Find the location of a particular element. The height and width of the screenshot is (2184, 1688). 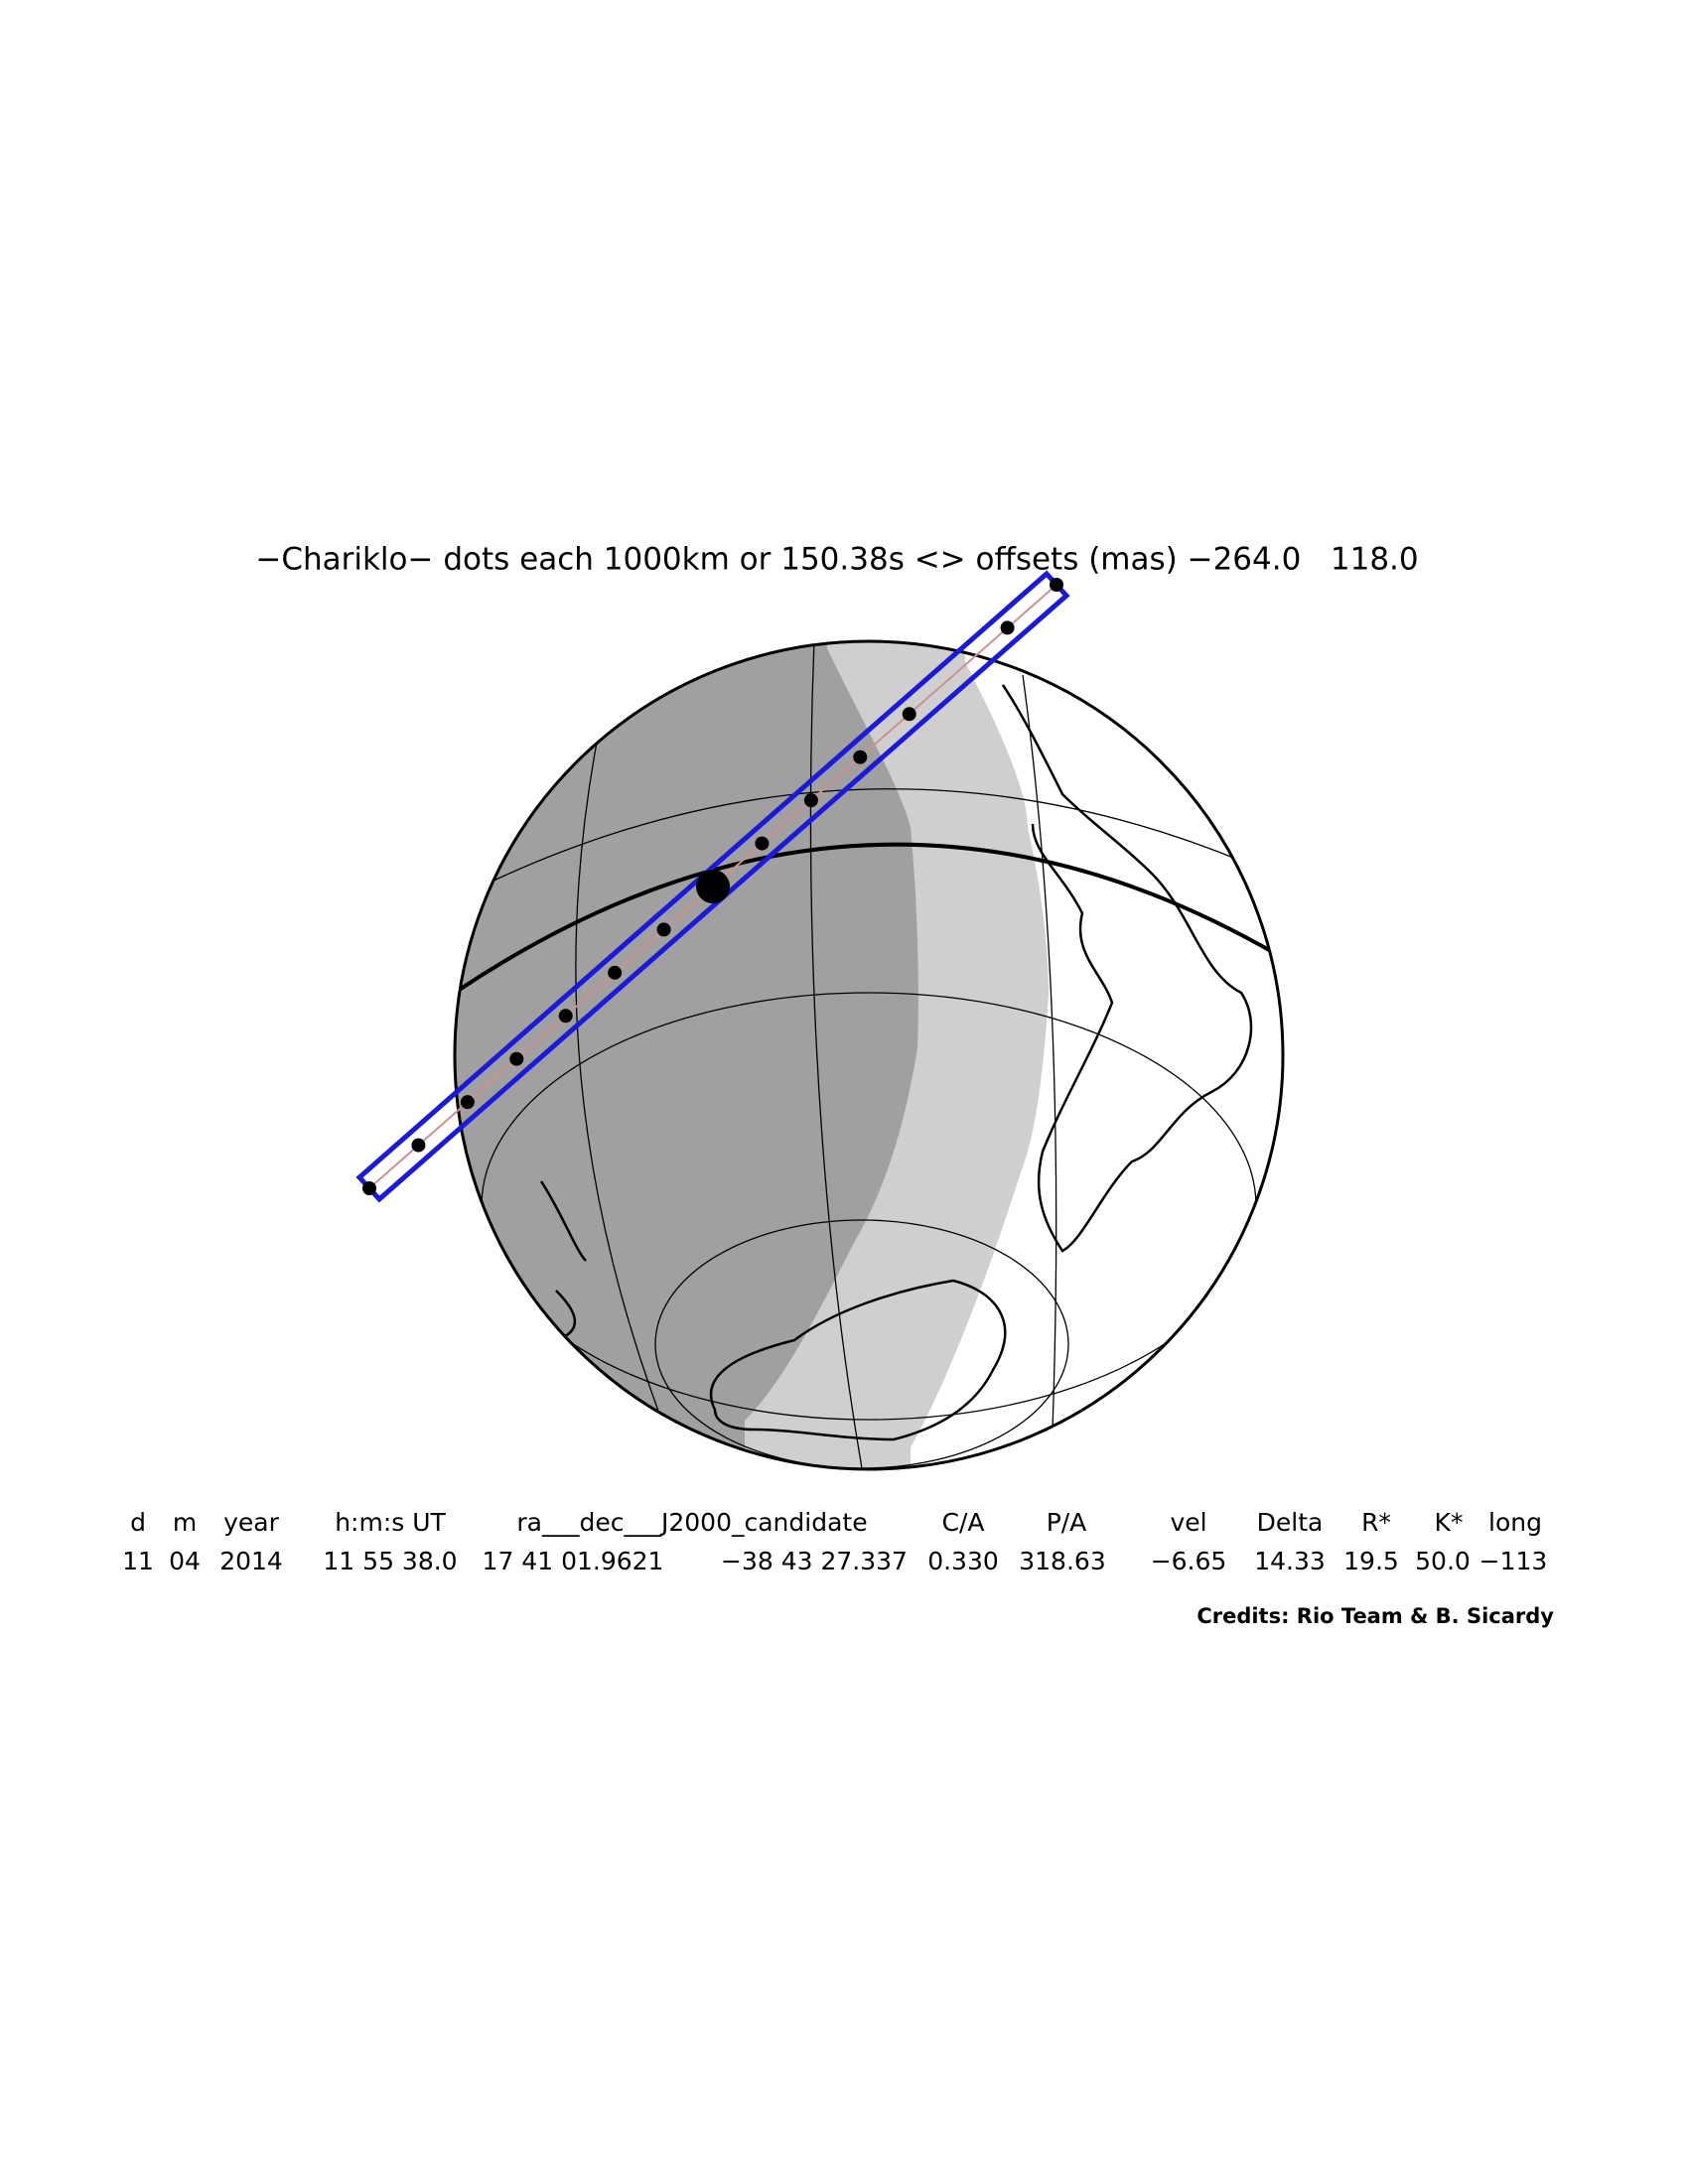

column-header: Delta is located at coordinates (1290, 1522).